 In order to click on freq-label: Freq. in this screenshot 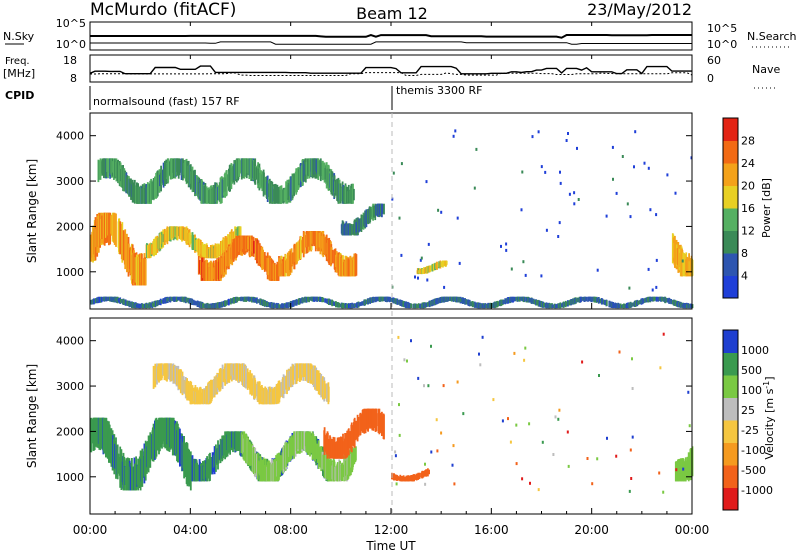, I will do `click(17, 61)`.